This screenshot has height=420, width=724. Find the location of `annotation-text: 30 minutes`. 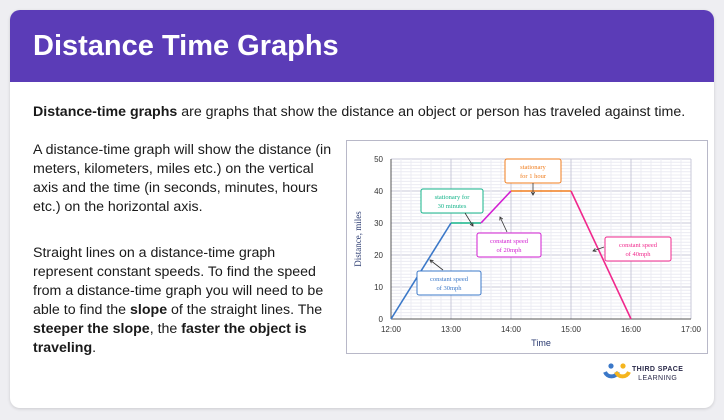

annotation-text: 30 minutes is located at coordinates (452, 206).